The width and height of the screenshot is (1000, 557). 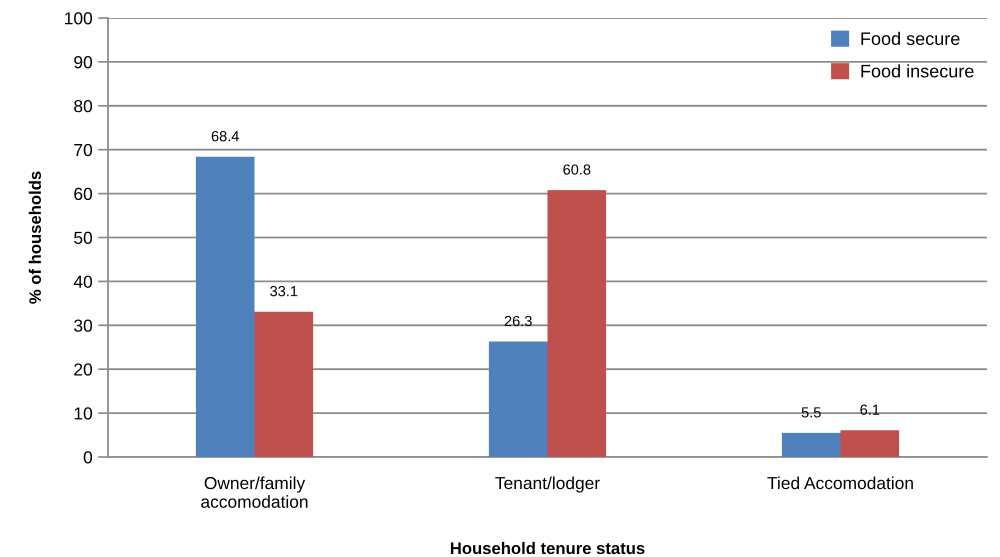 I want to click on legend-label: Food secure, so click(x=910, y=39).